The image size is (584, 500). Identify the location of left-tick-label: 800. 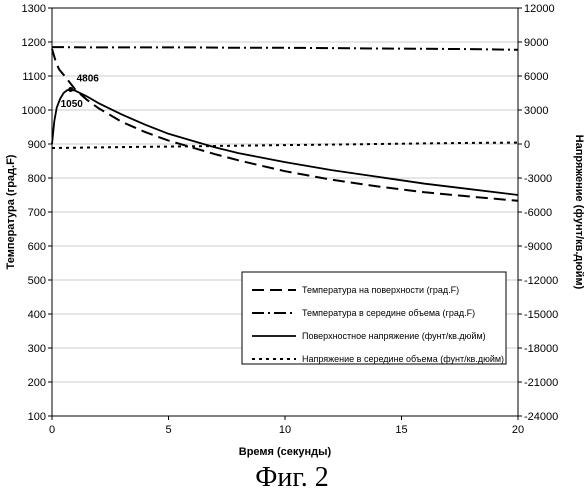
(37, 179).